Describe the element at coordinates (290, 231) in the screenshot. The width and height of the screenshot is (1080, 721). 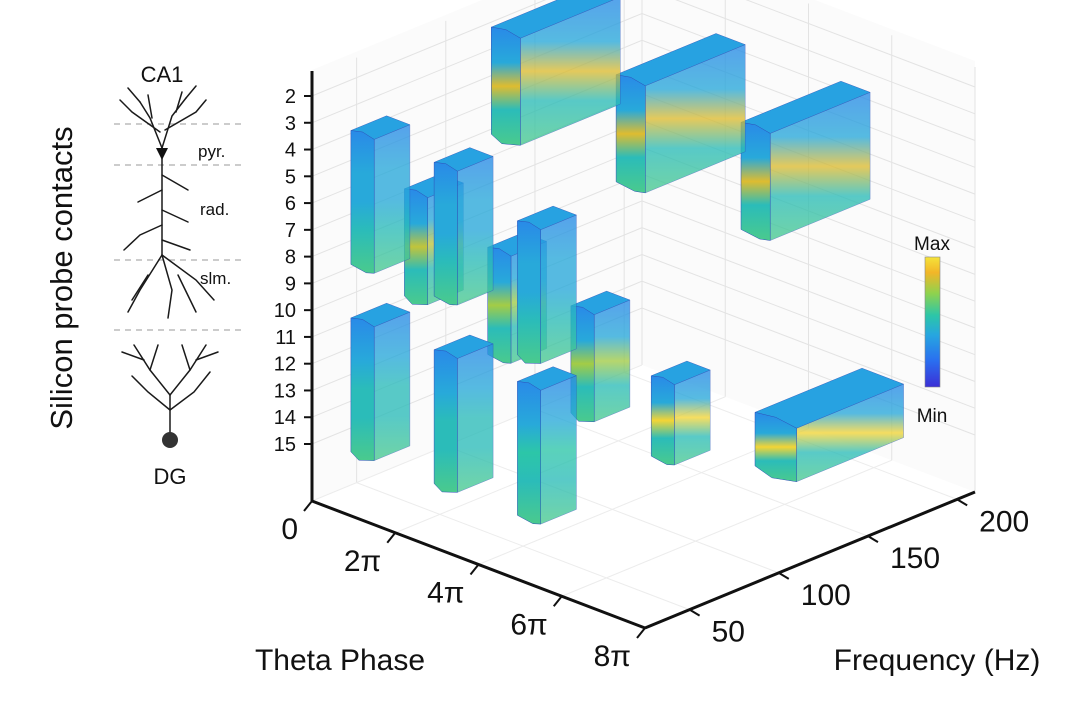
I see `contact-tick-label: 7` at that location.